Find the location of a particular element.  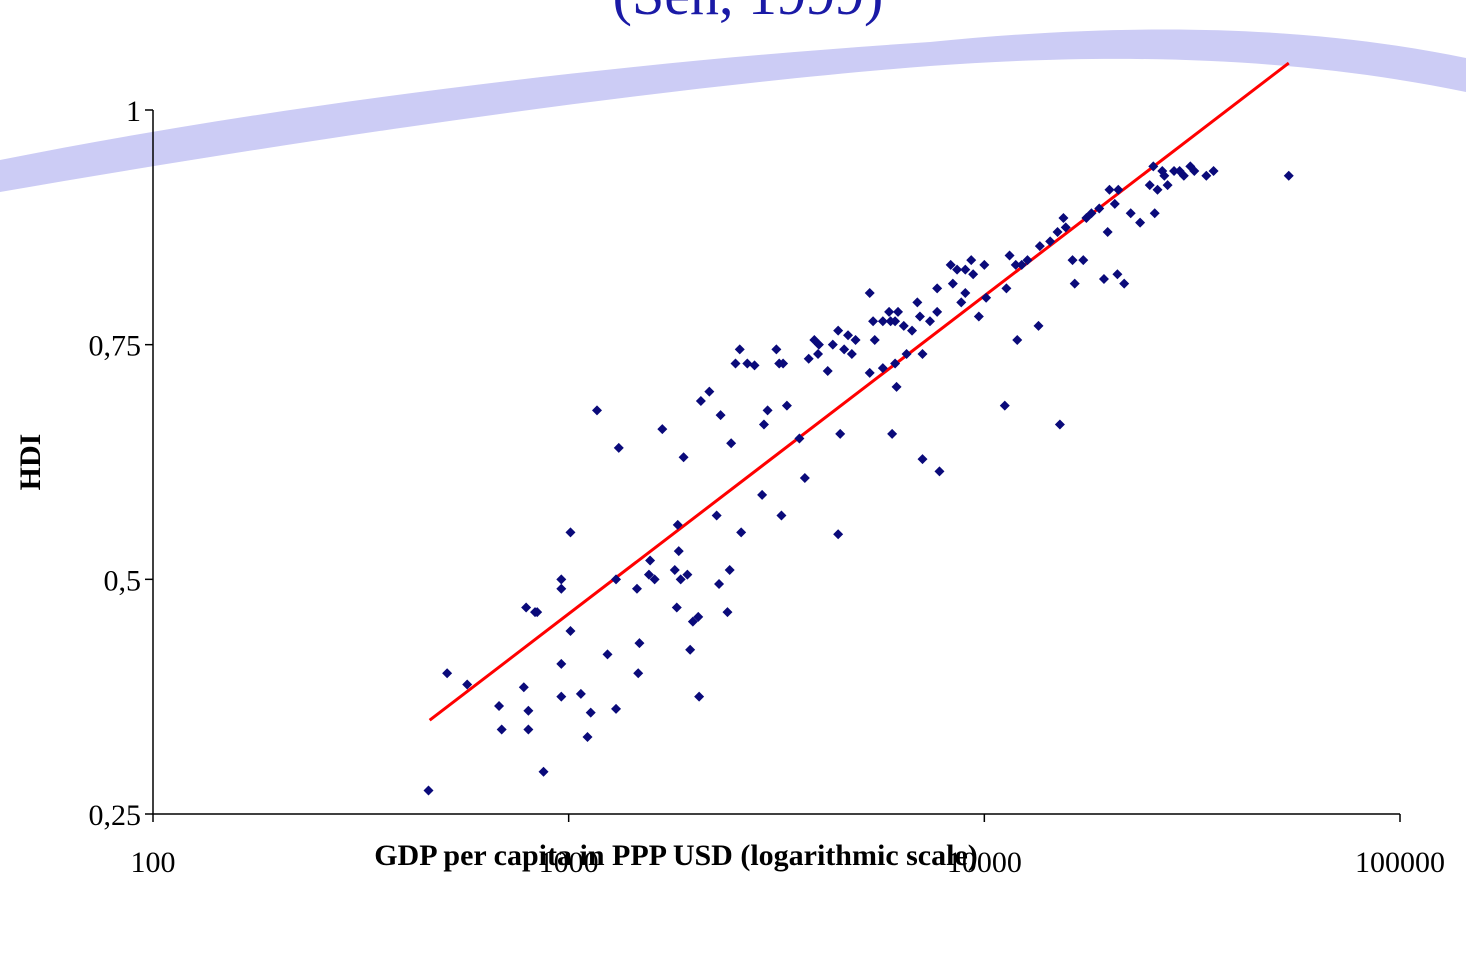

y-axis-title: HDI is located at coordinates (30, 462).